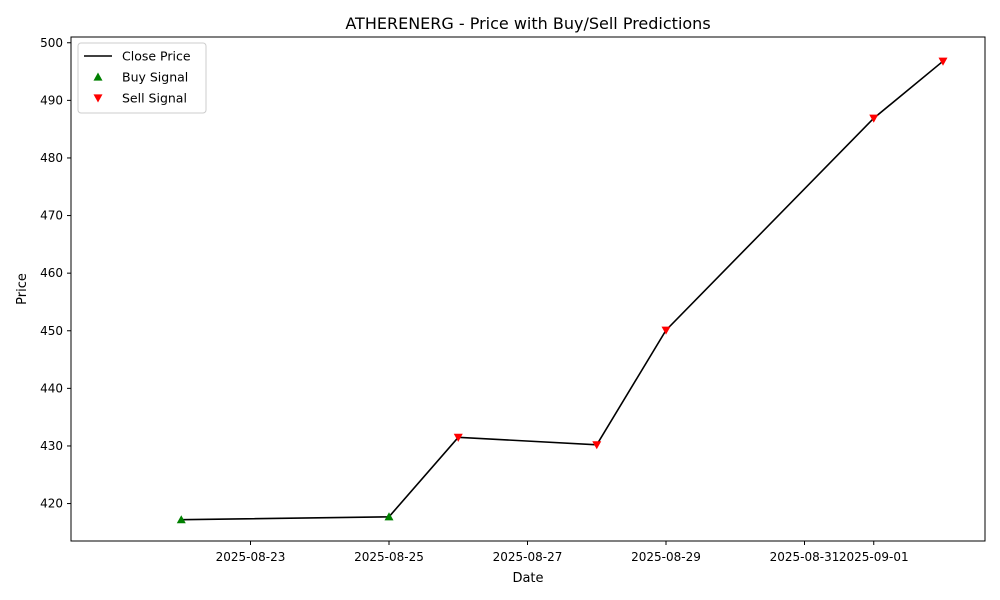  What do you see at coordinates (155, 77) in the screenshot?
I see `legend-label: Buy Signal` at bounding box center [155, 77].